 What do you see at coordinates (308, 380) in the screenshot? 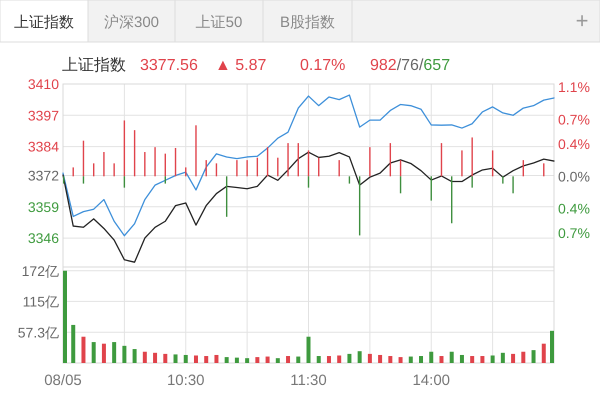
I see `x-tick-label: 11:30` at bounding box center [308, 380].